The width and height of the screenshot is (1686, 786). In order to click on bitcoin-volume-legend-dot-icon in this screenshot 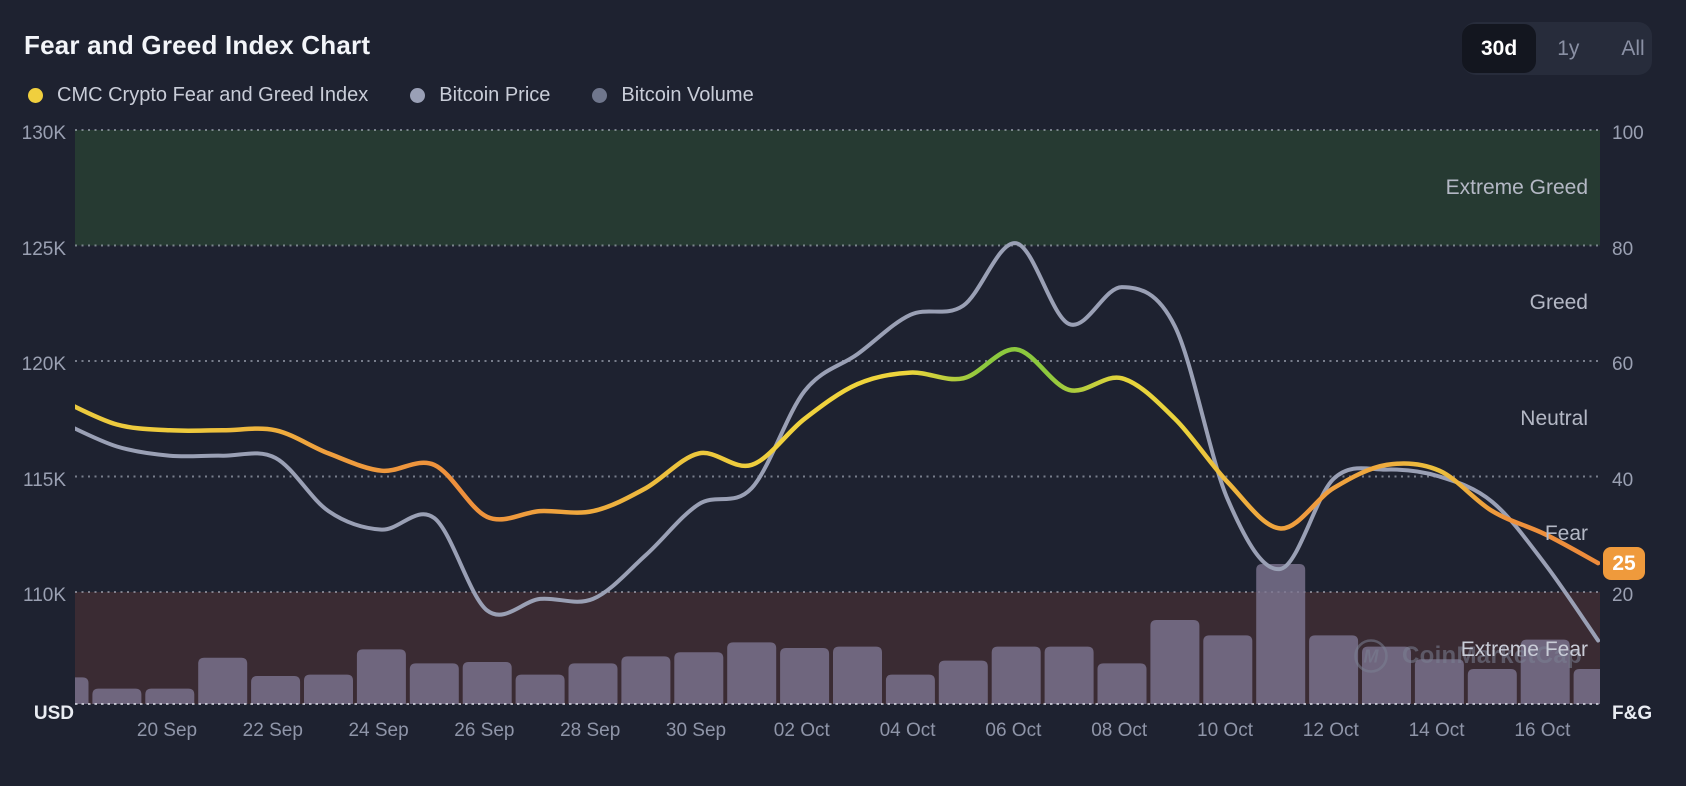, I will do `click(600, 95)`.